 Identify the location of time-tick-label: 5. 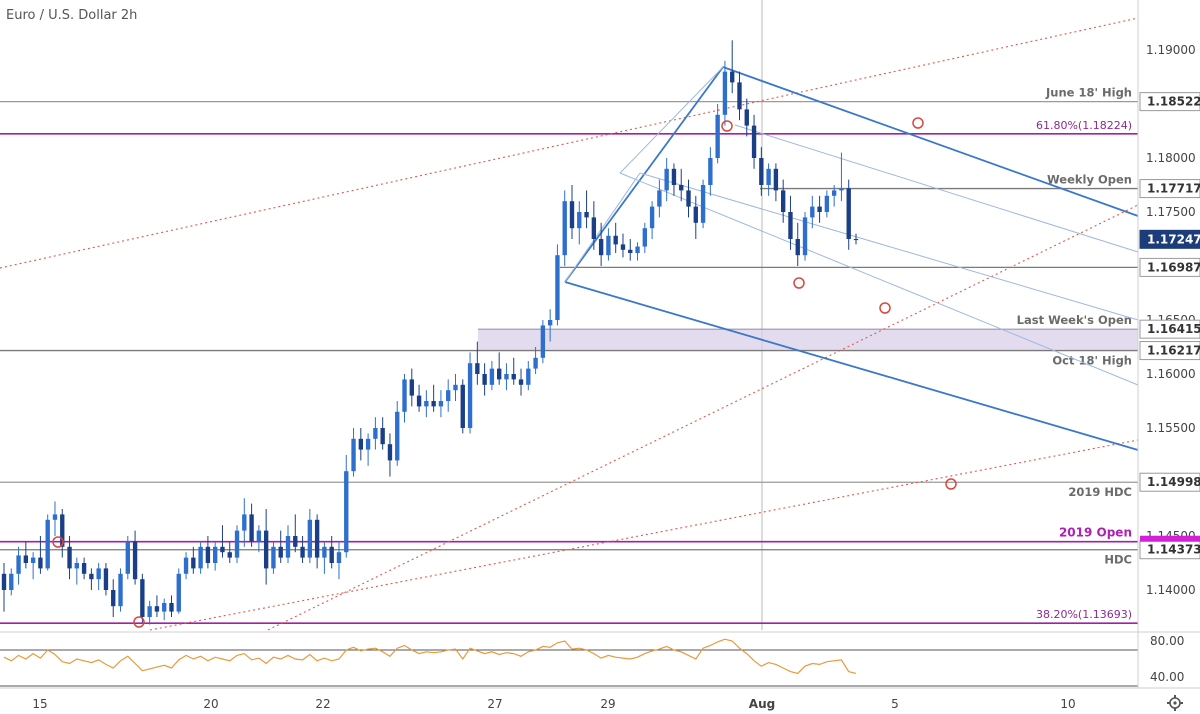
(895, 704).